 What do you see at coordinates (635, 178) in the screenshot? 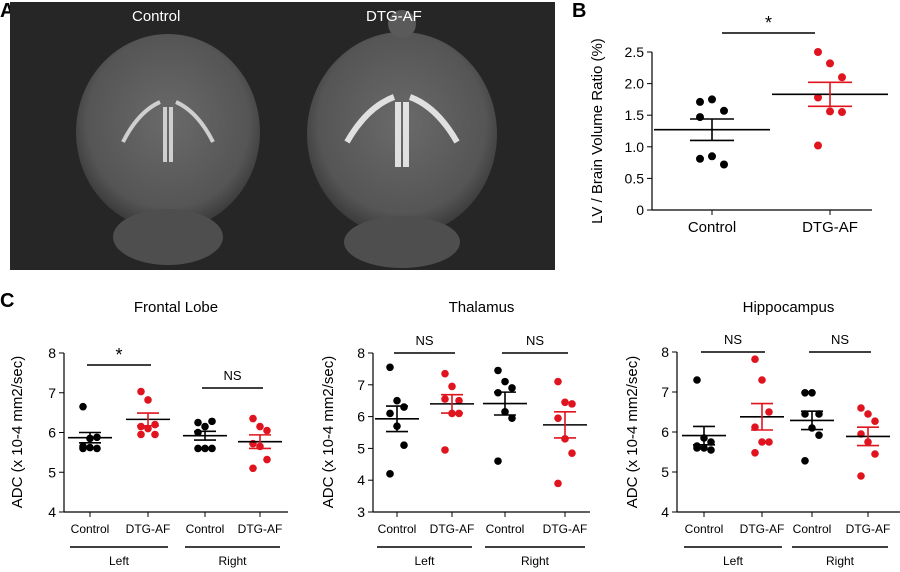
I see `y-tick-label: 0.5` at bounding box center [635, 178].